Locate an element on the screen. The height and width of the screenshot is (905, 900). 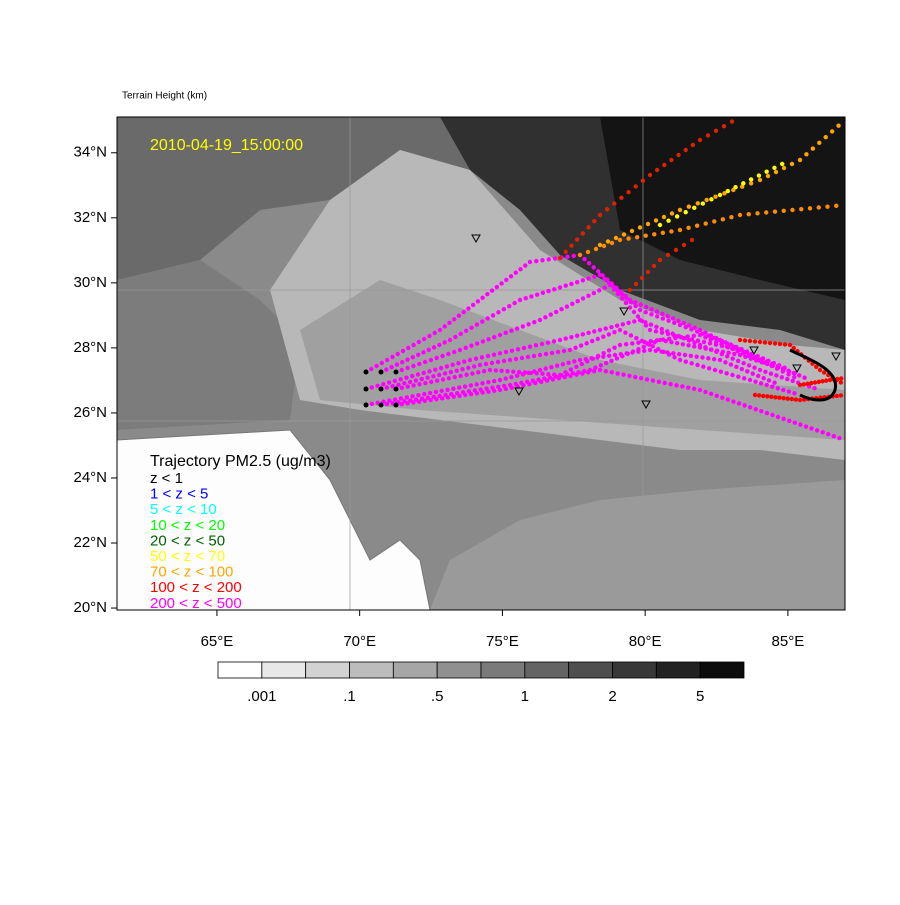
timestamp: 2010-04-19_15:00:00 is located at coordinates (226, 145).